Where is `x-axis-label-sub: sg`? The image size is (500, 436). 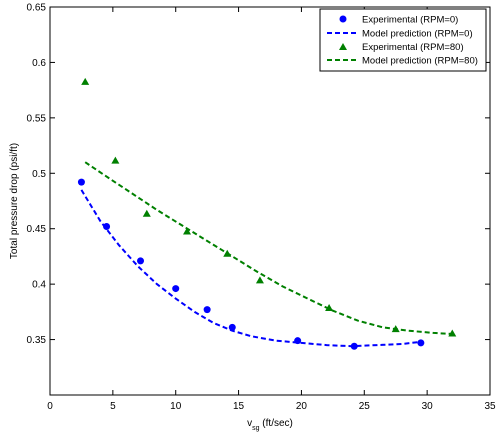
x-axis-label-sub: sg is located at coordinates (256, 428).